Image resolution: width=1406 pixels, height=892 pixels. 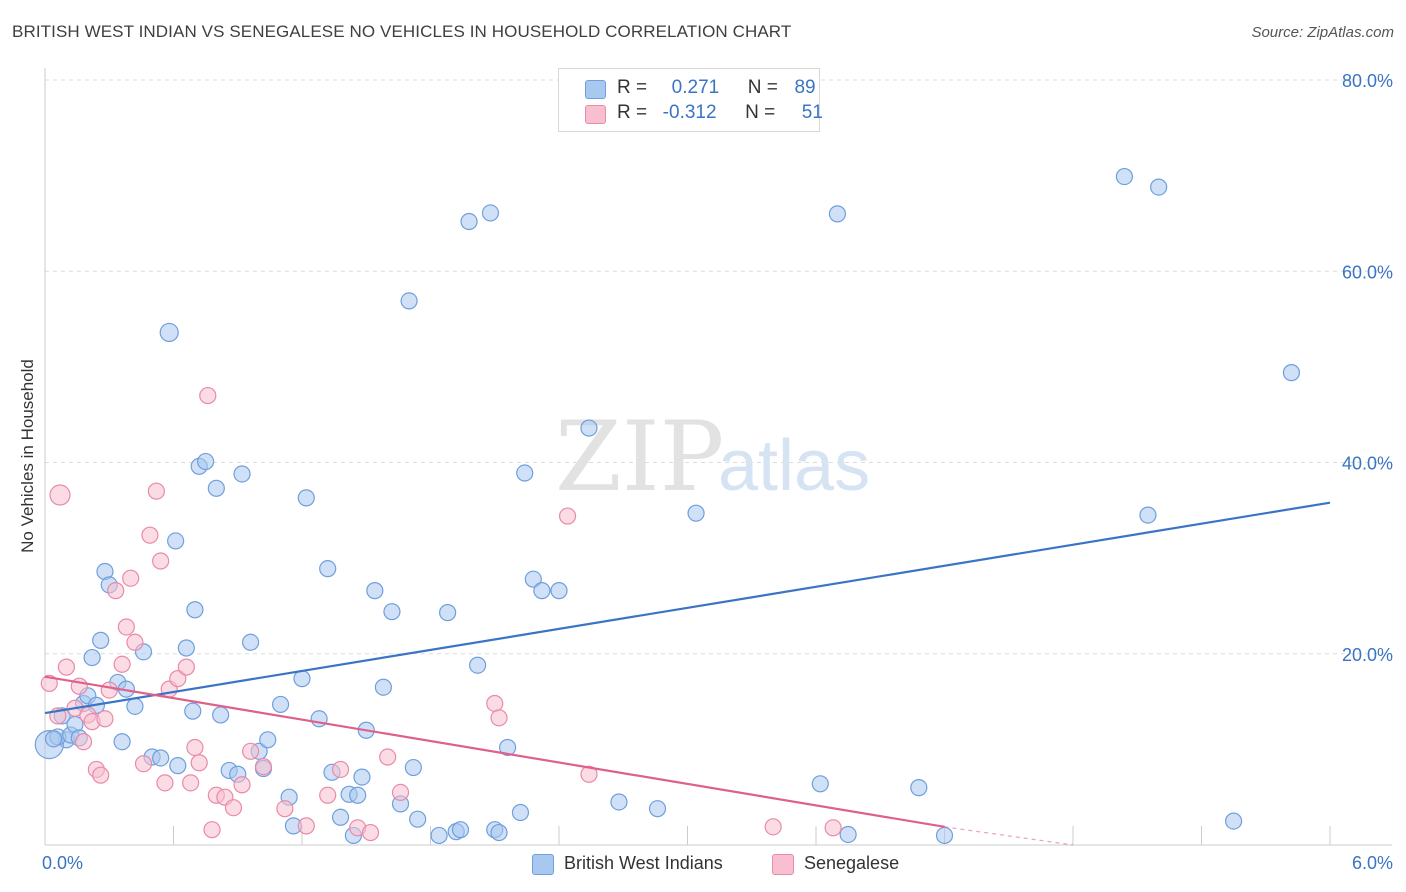 What do you see at coordinates (494, 751) in the screenshot?
I see `trend-line-senegalese` at bounding box center [494, 751].